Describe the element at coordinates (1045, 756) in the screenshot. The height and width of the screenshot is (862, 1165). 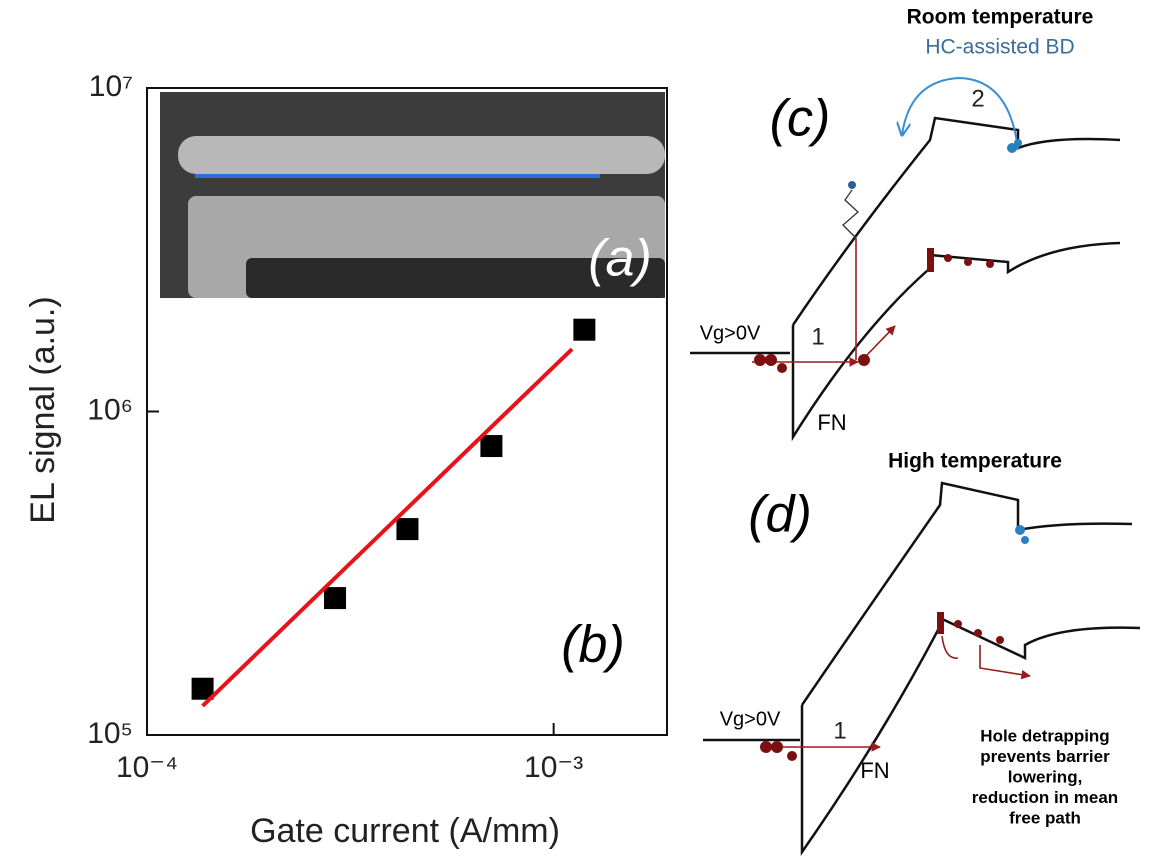
I see `note-line: prevents barrier` at that location.